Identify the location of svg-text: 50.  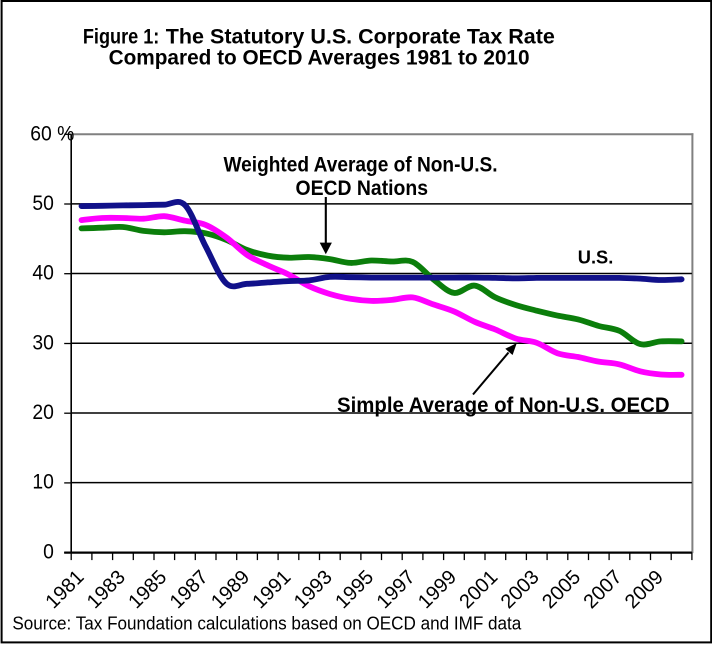
(42, 203).